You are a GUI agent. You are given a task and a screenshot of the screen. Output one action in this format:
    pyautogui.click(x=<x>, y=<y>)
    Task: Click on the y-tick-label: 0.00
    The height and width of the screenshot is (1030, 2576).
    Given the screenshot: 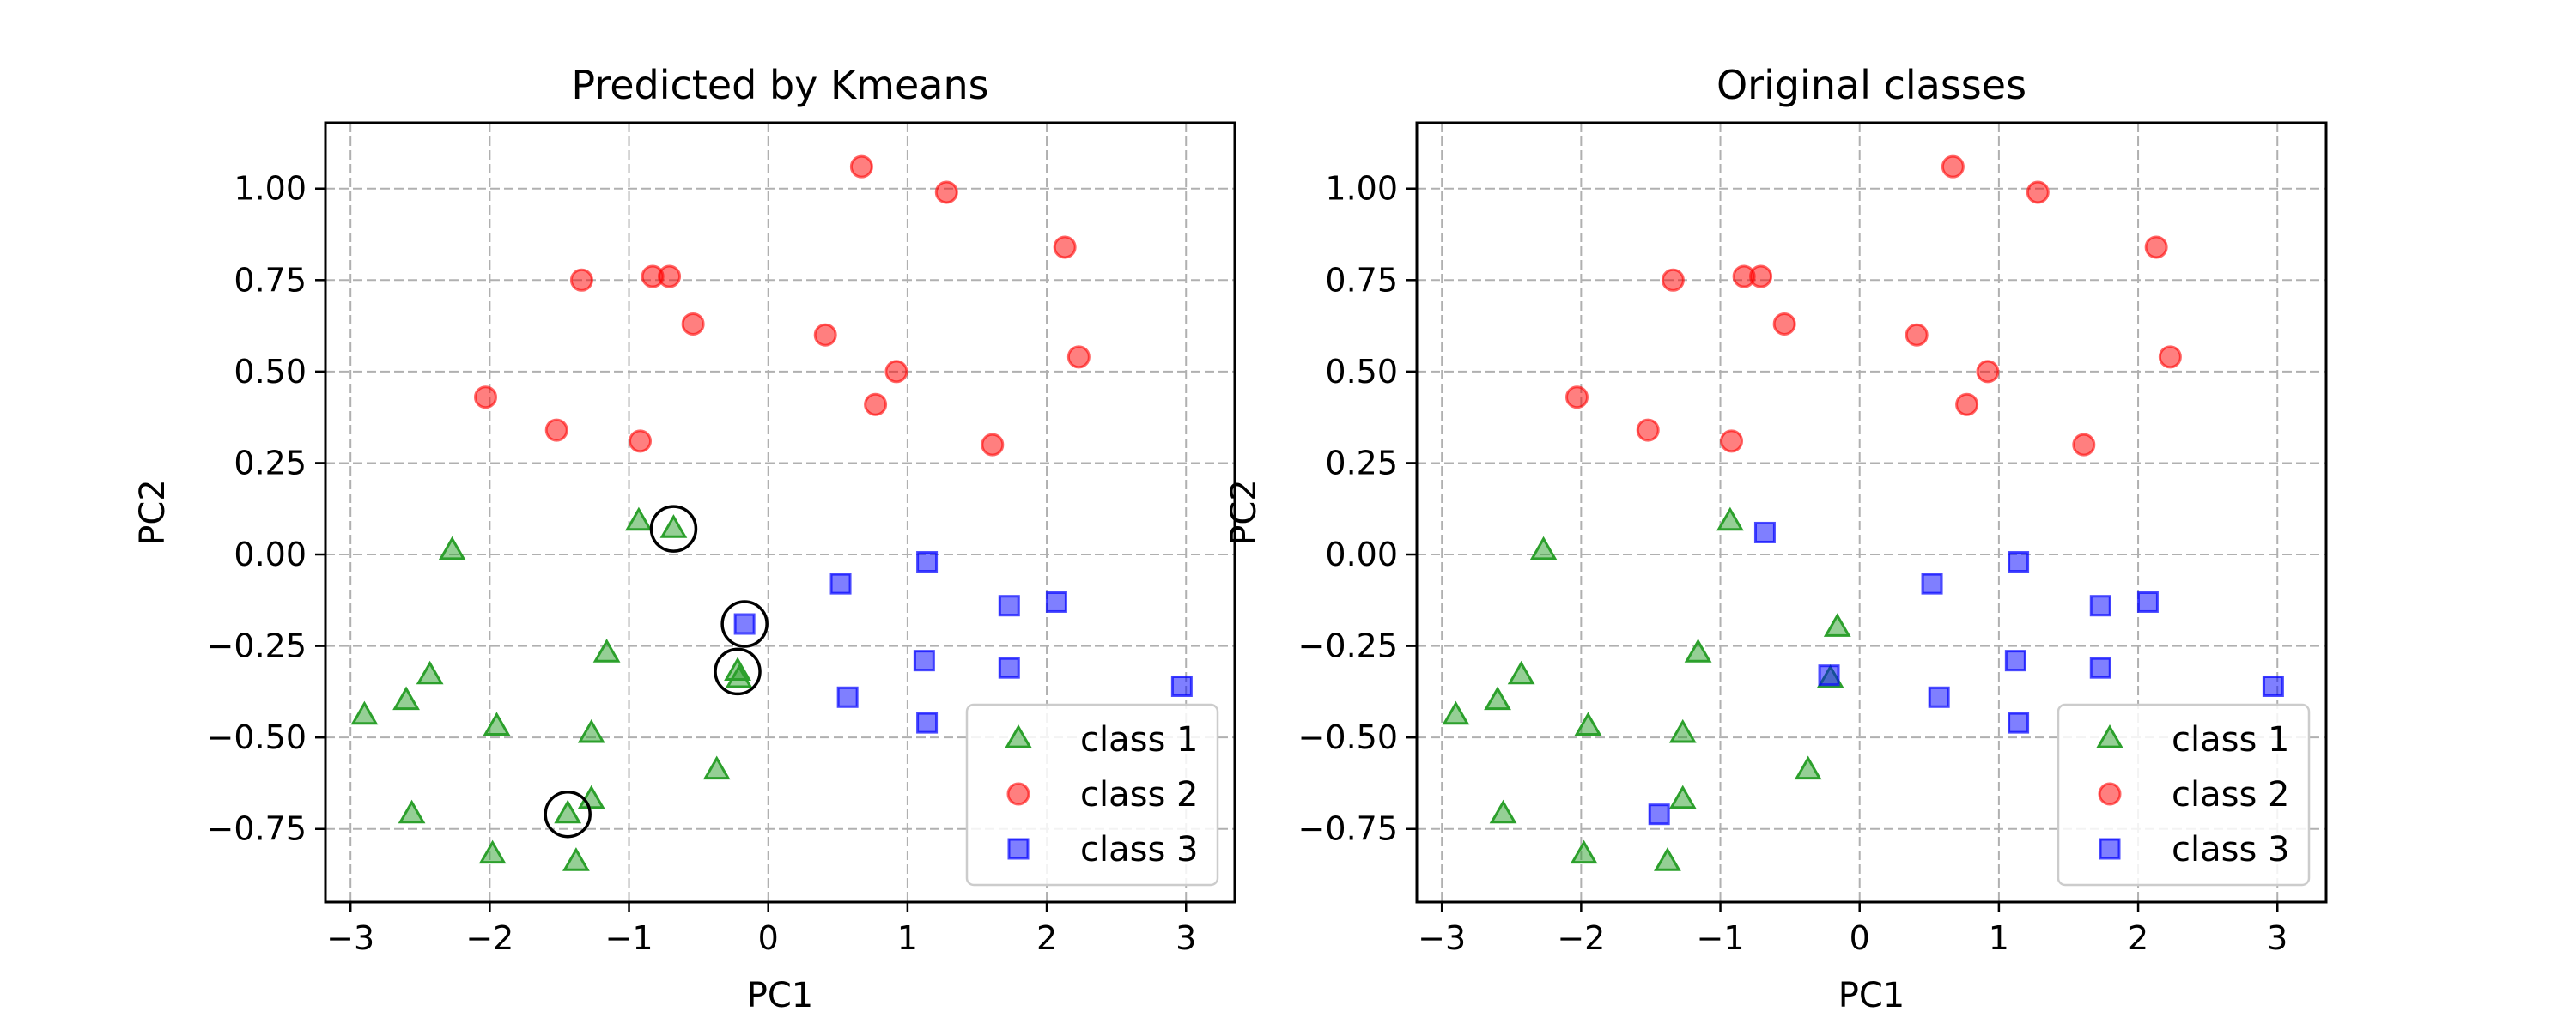 What is the action you would take?
    pyautogui.click(x=270, y=554)
    